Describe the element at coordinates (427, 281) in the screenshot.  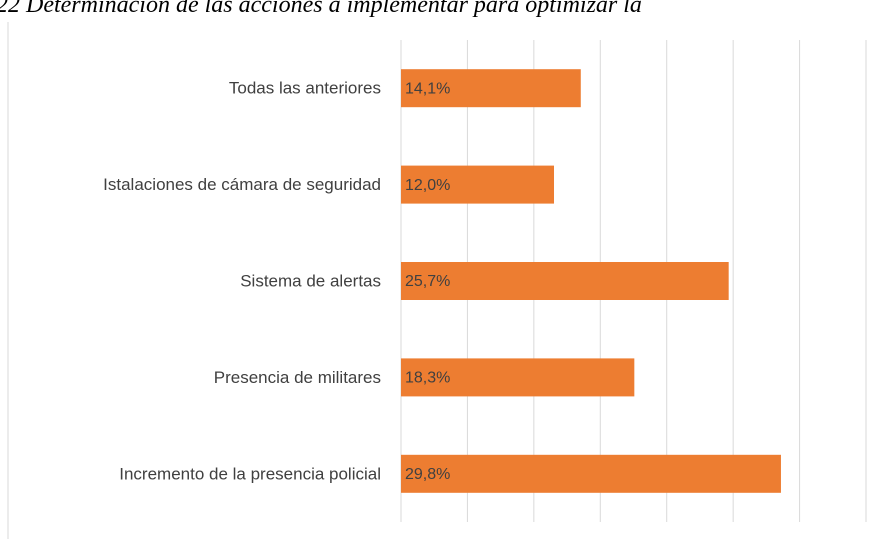
I see `value-label: 25,7%` at that location.